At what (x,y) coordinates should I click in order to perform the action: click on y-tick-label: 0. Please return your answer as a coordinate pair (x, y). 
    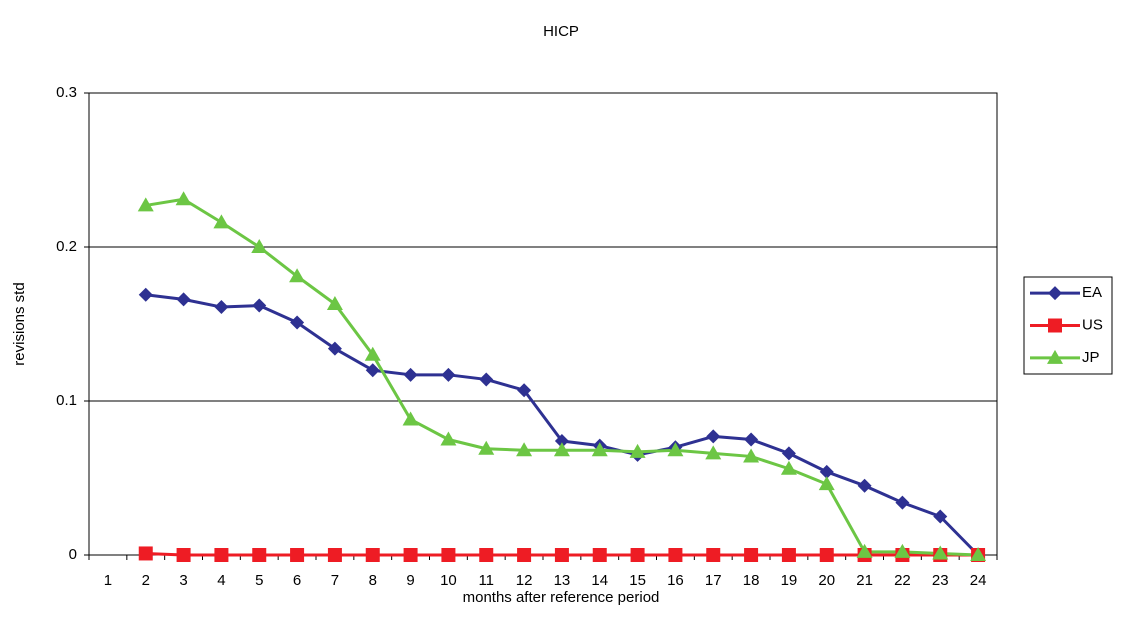
    Looking at the image, I should click on (73, 554).